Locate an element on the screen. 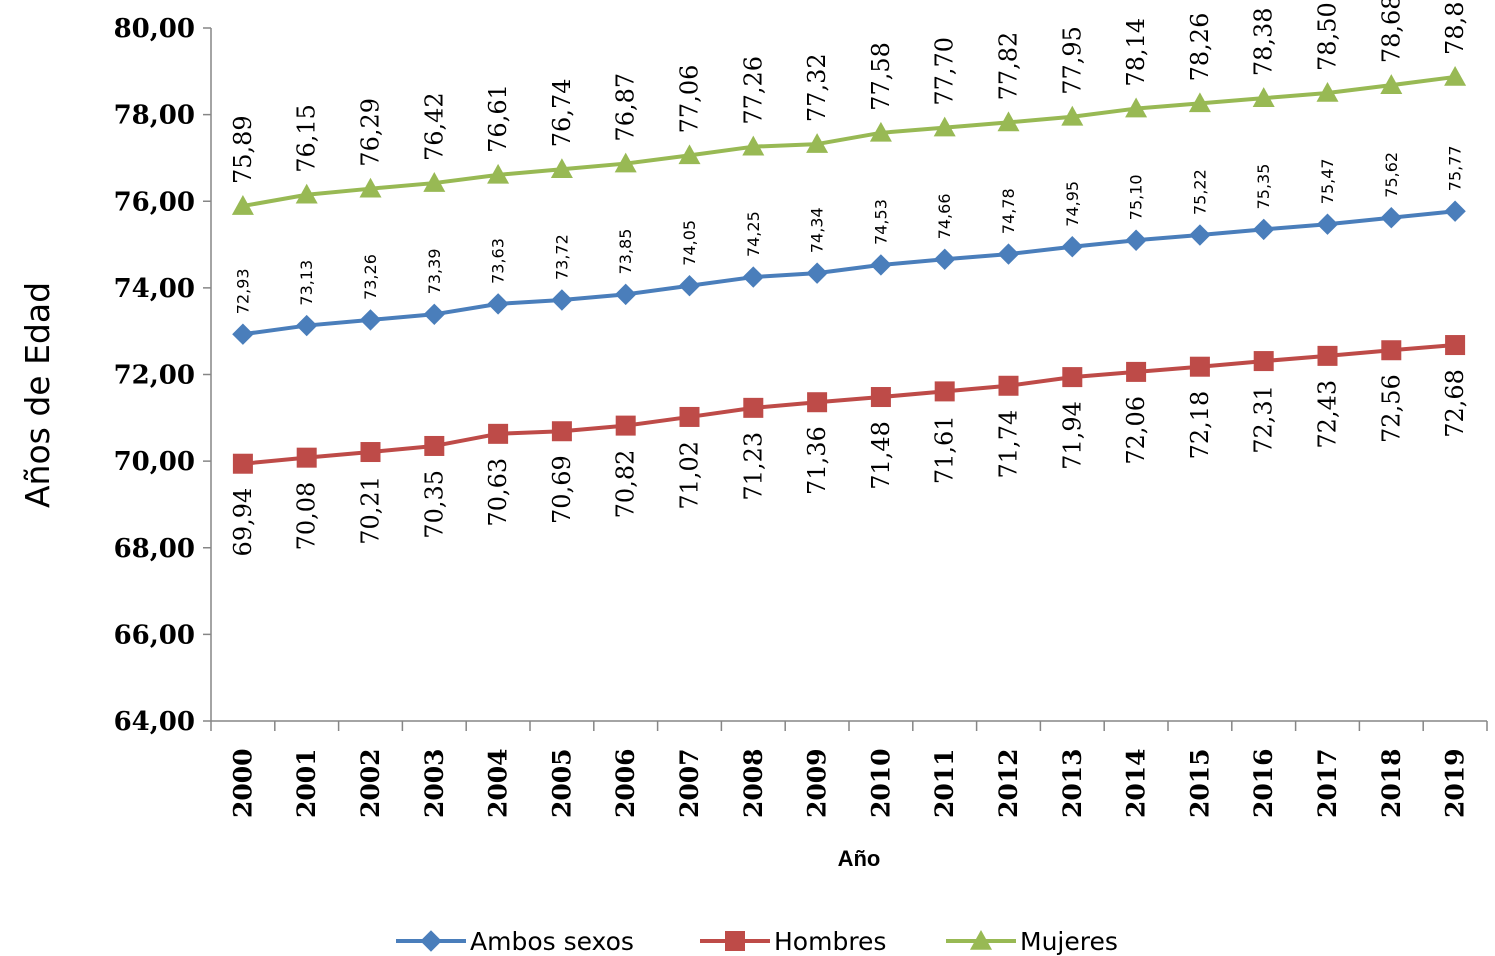  data-label-hombres: 71,94 is located at coordinates (1072, 435).